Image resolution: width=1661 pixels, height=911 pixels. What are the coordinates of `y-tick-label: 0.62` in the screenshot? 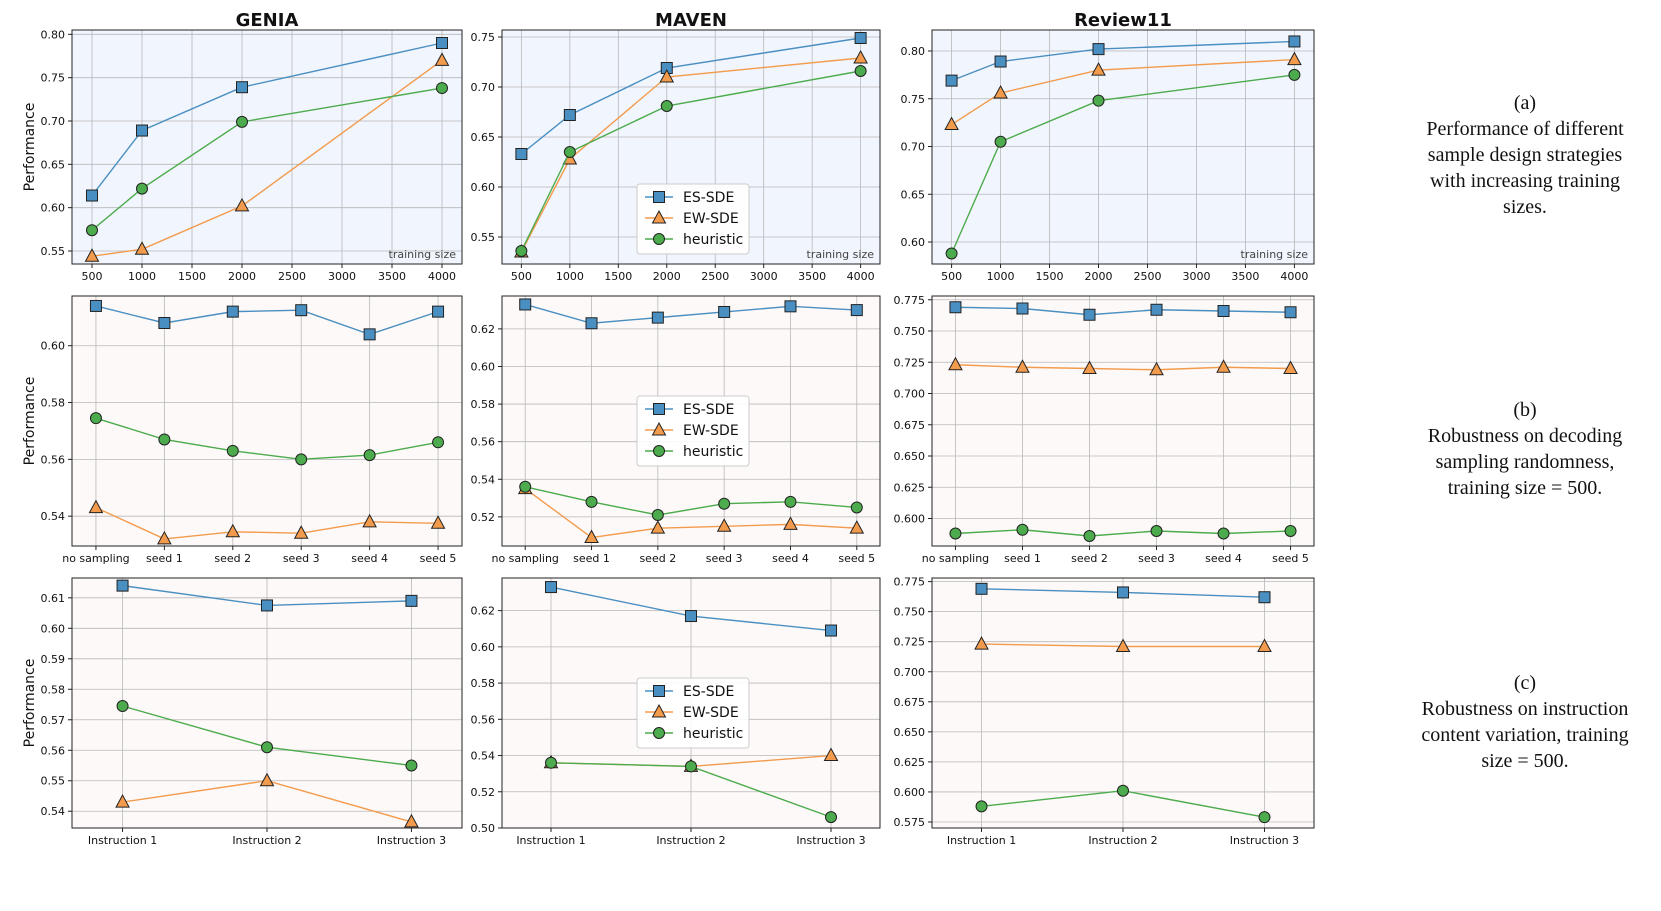 It's located at (483, 611).